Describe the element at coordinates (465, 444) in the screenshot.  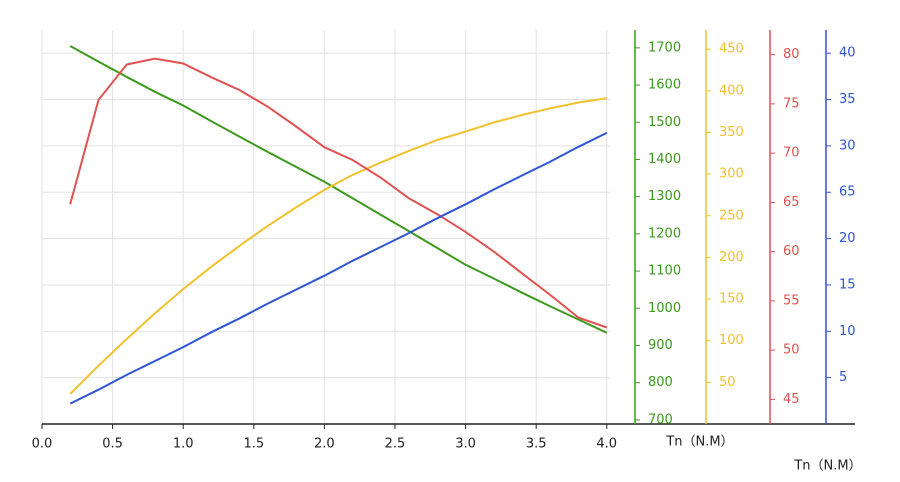
I see `x-tick-label: 3.0` at that location.